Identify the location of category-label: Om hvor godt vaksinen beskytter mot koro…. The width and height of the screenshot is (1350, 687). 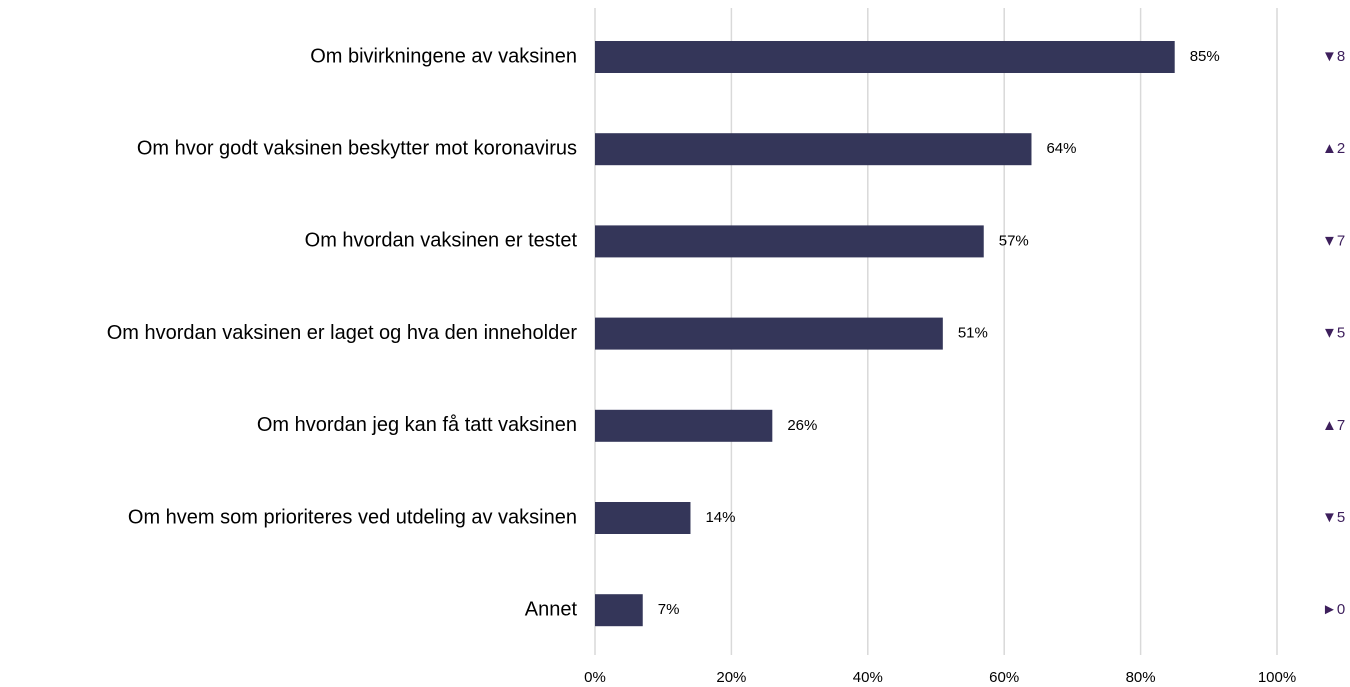
(357, 148).